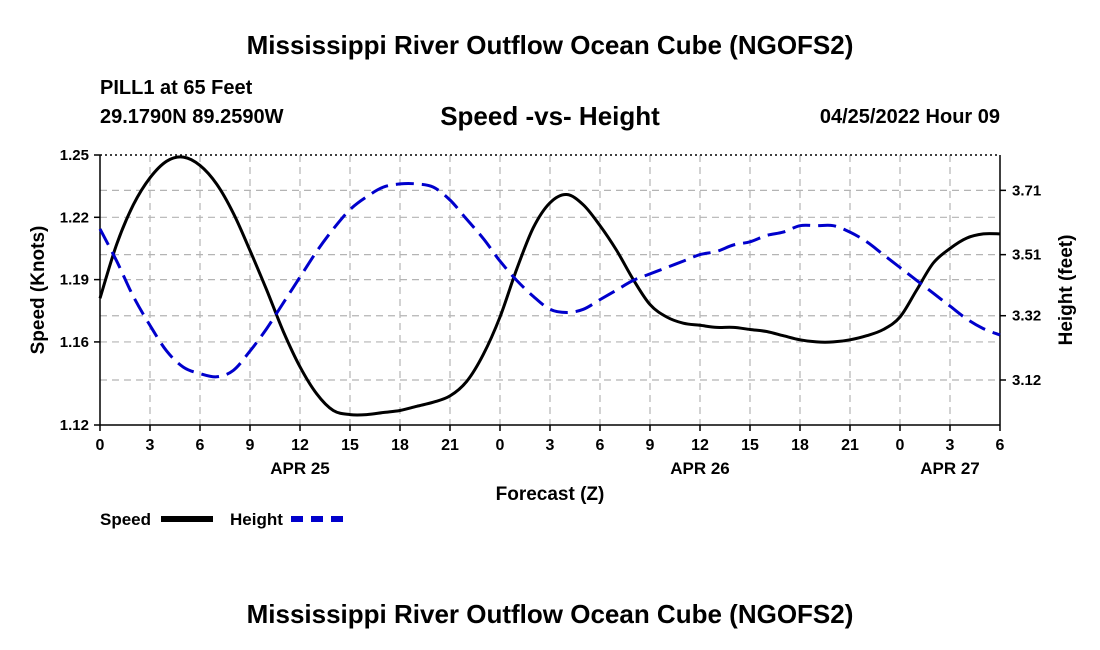  Describe the element at coordinates (74, 342) in the screenshot. I see `y-tick-label: 1.16` at that location.